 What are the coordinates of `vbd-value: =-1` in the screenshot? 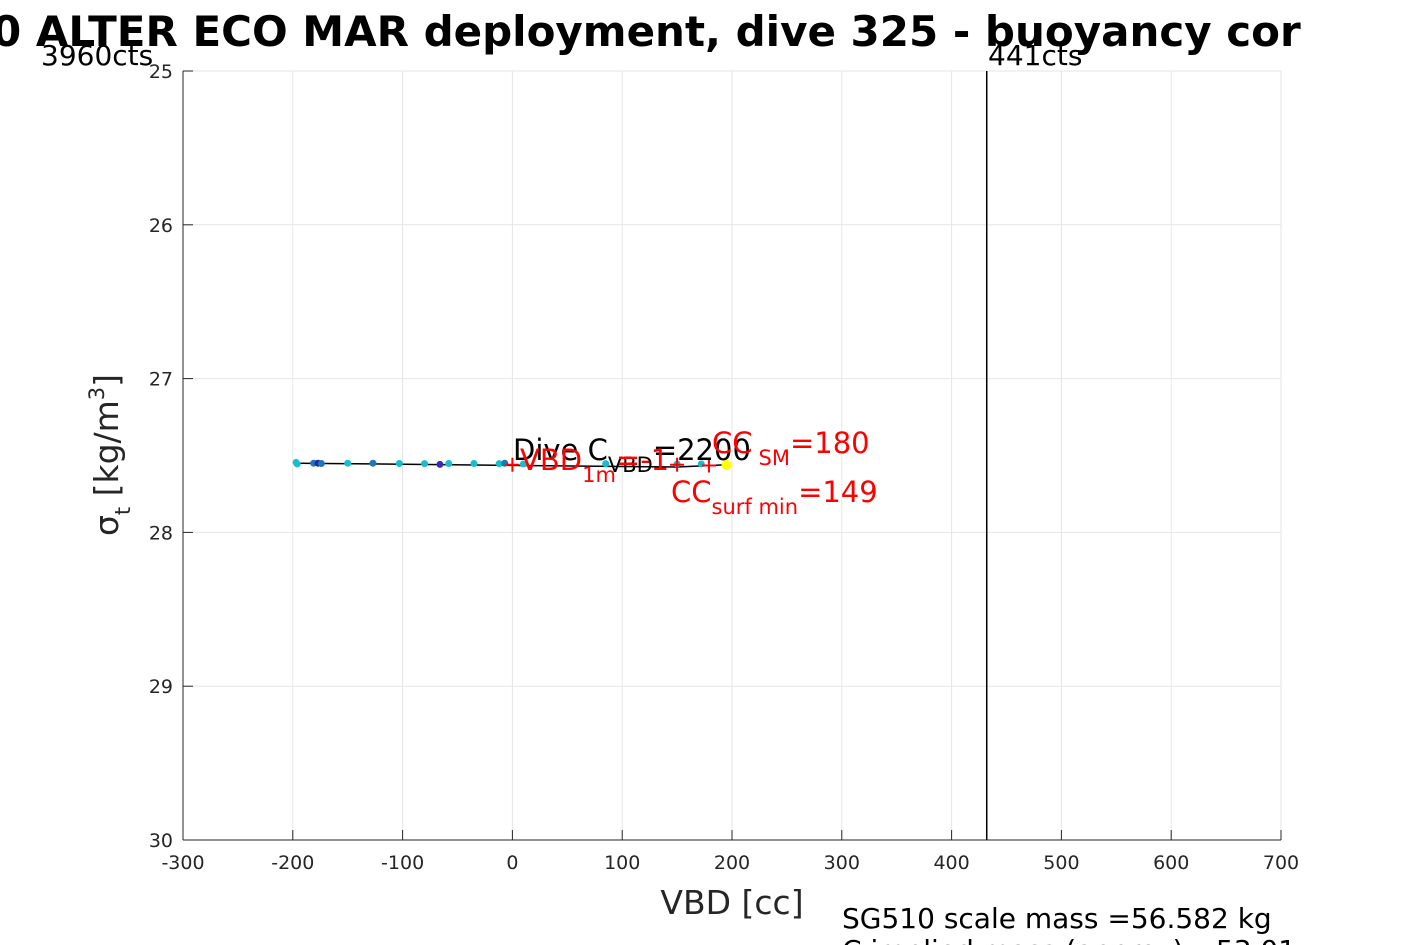 It's located at (642, 460).